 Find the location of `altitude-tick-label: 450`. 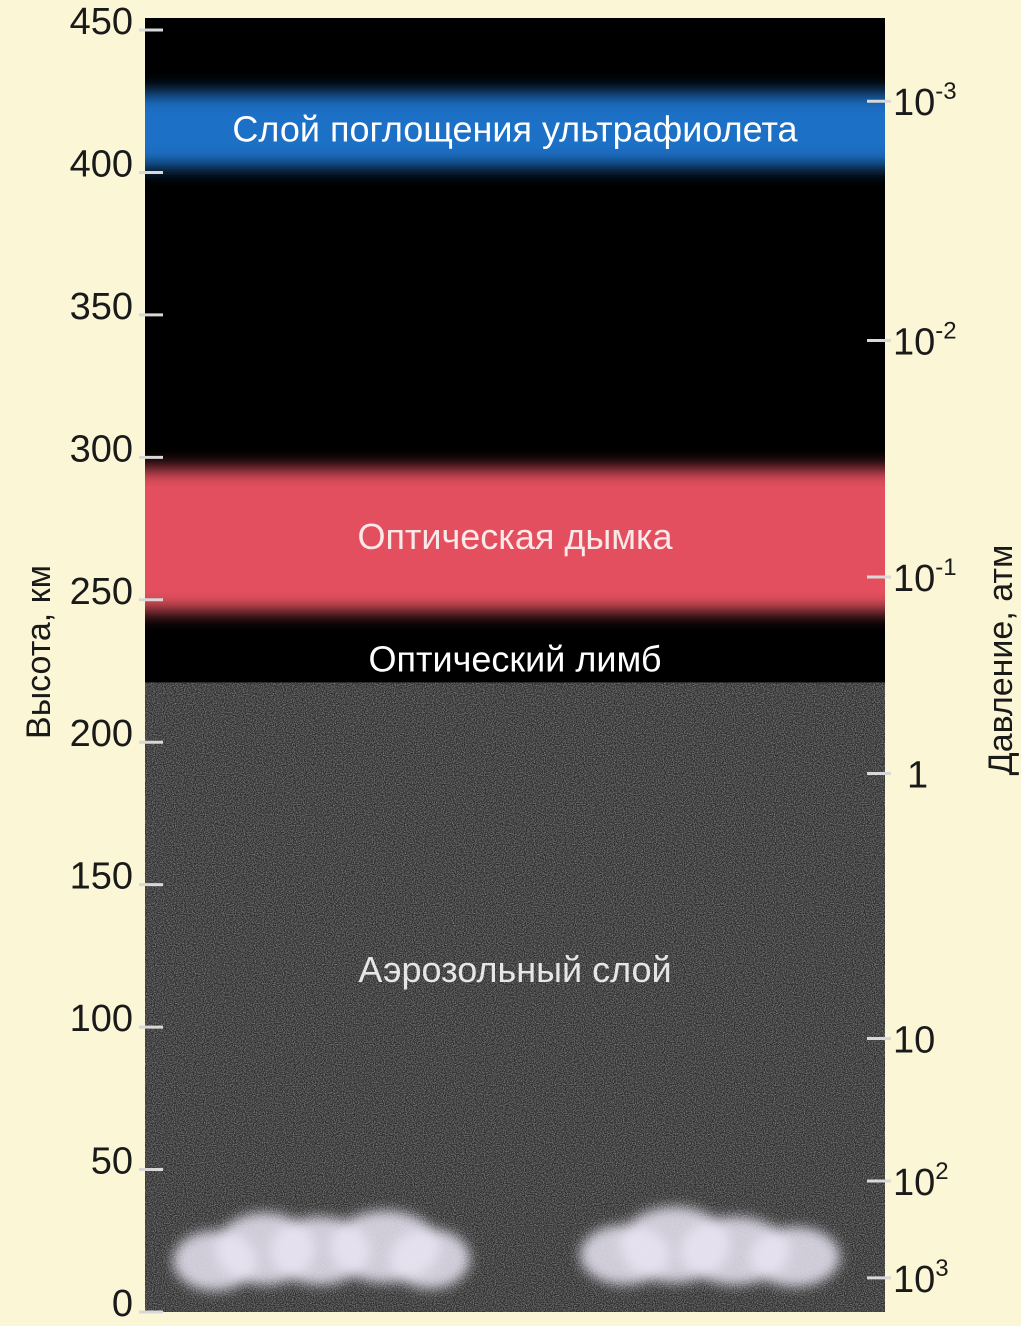

altitude-tick-label: 450 is located at coordinates (101, 22).